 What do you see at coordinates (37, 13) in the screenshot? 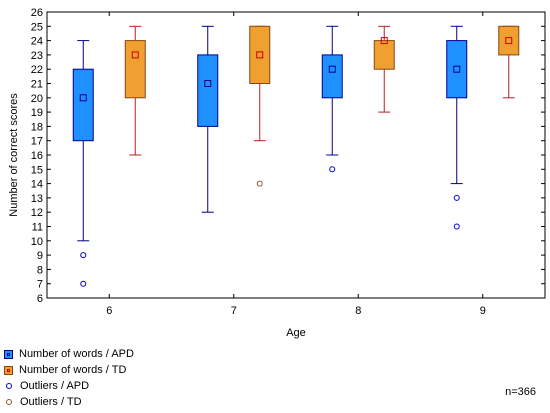
I see `y-tick-label: 26` at bounding box center [37, 13].